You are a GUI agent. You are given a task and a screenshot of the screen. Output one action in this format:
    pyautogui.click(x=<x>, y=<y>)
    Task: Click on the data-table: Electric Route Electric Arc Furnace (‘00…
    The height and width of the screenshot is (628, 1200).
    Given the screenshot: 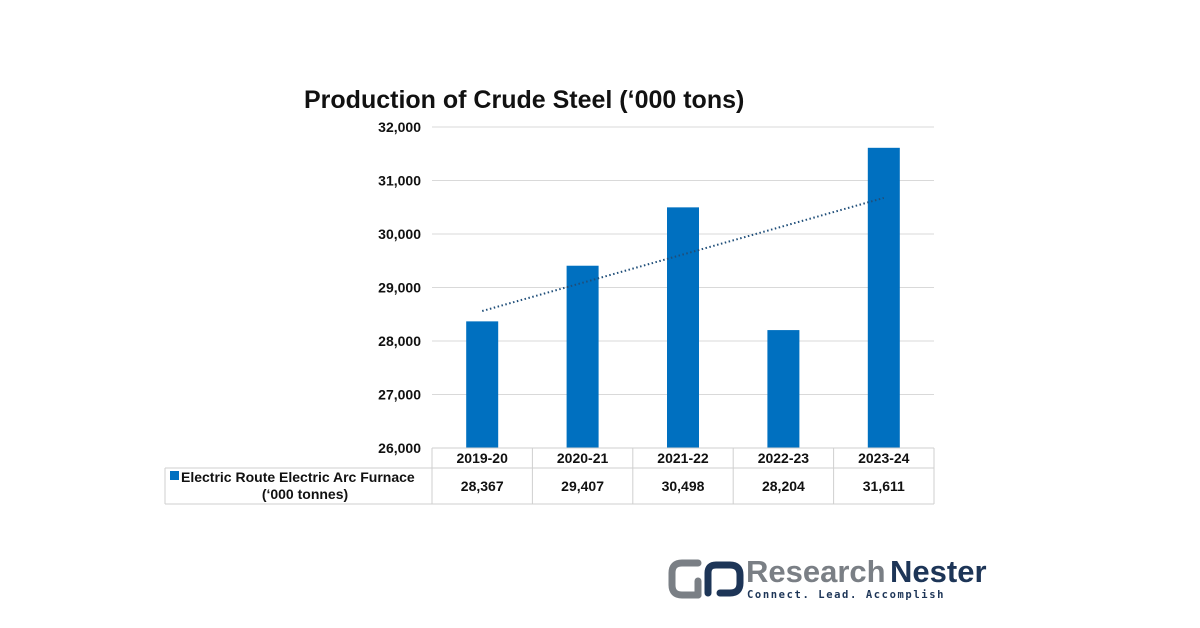 What is the action you would take?
    pyautogui.click(x=549, y=476)
    